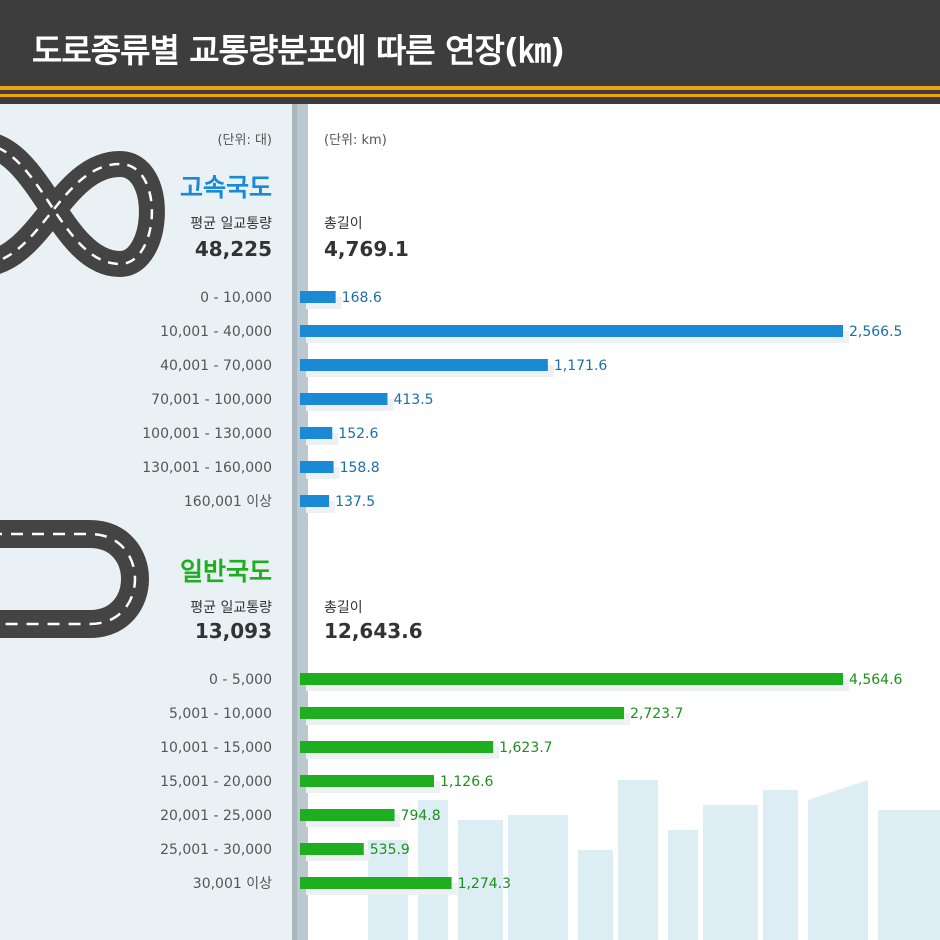 The image size is (940, 940). What do you see at coordinates (82, 206) in the screenshot?
I see `infinity-road-icon` at bounding box center [82, 206].